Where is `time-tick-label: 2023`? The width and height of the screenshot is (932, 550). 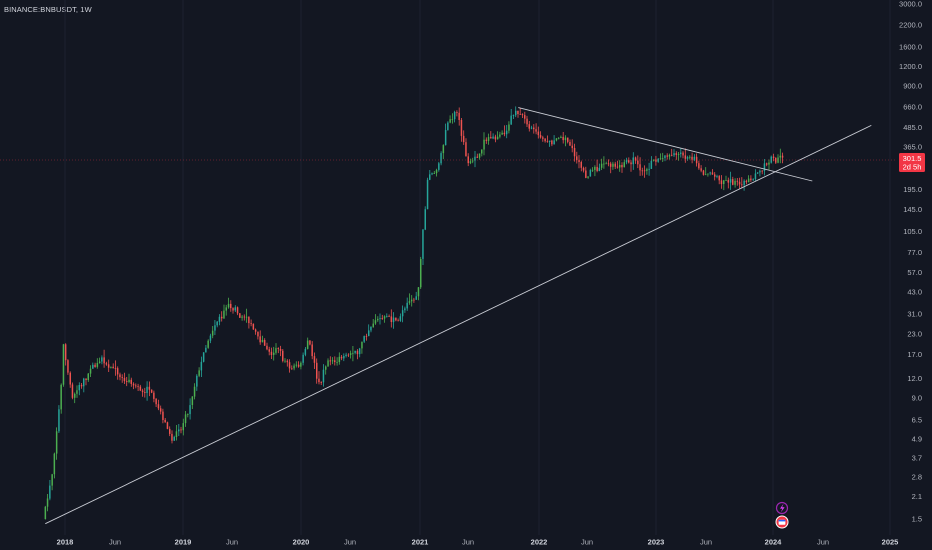
time-tick-label: 2023 is located at coordinates (656, 542).